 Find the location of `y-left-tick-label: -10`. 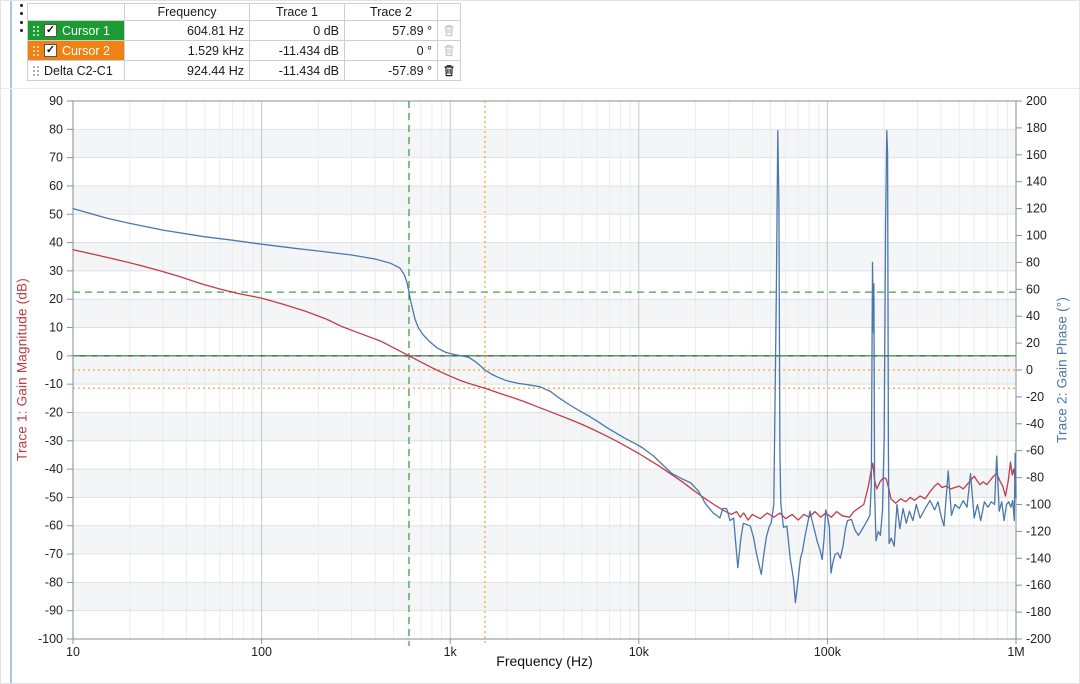

y-left-tick-label: -10 is located at coordinates (54, 384).